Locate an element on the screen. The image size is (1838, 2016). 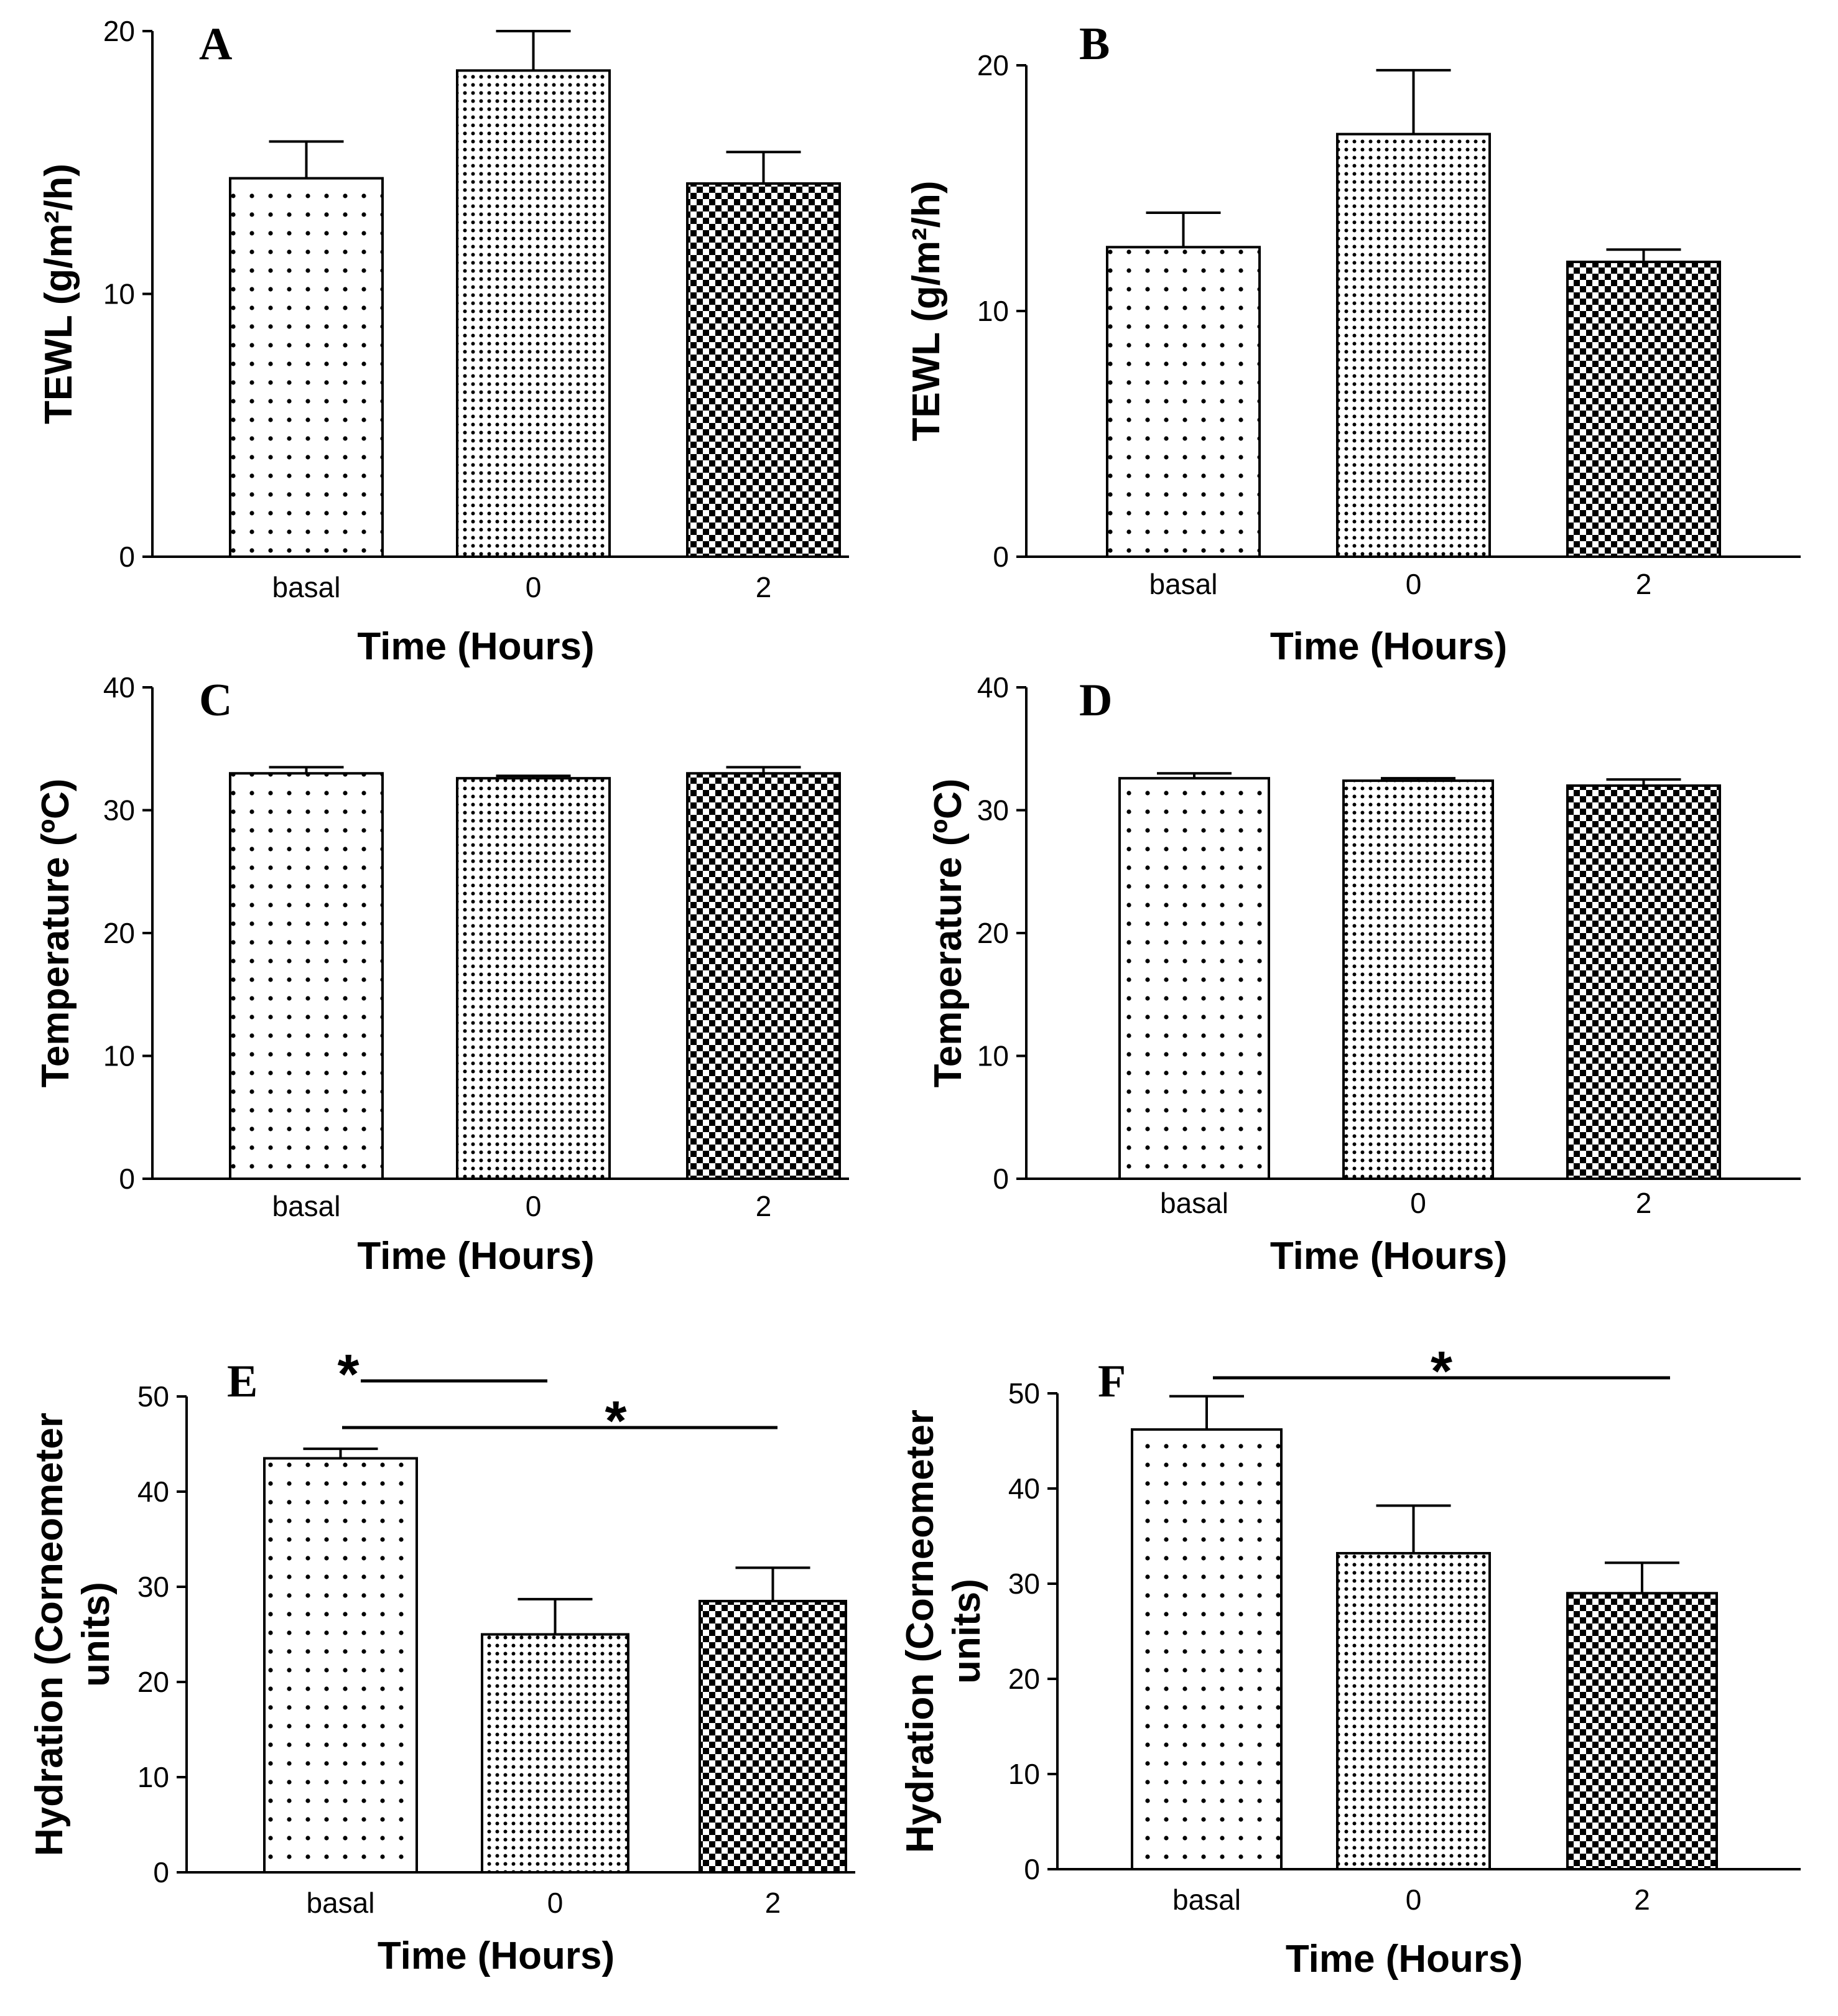
panel-label: B is located at coordinates (1094, 44).